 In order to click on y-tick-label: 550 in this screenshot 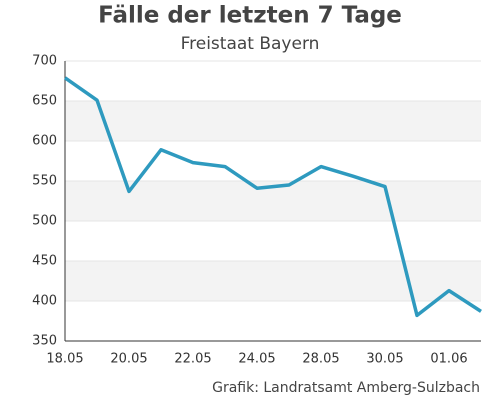, I will do `click(44, 181)`.